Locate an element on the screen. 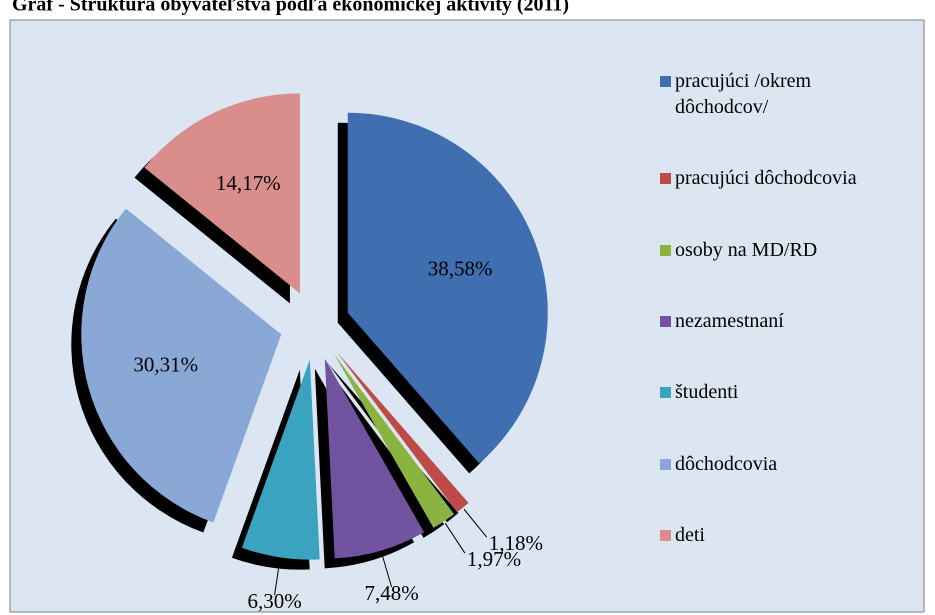  legend-item: nezamestnaní is located at coordinates (780, 321).